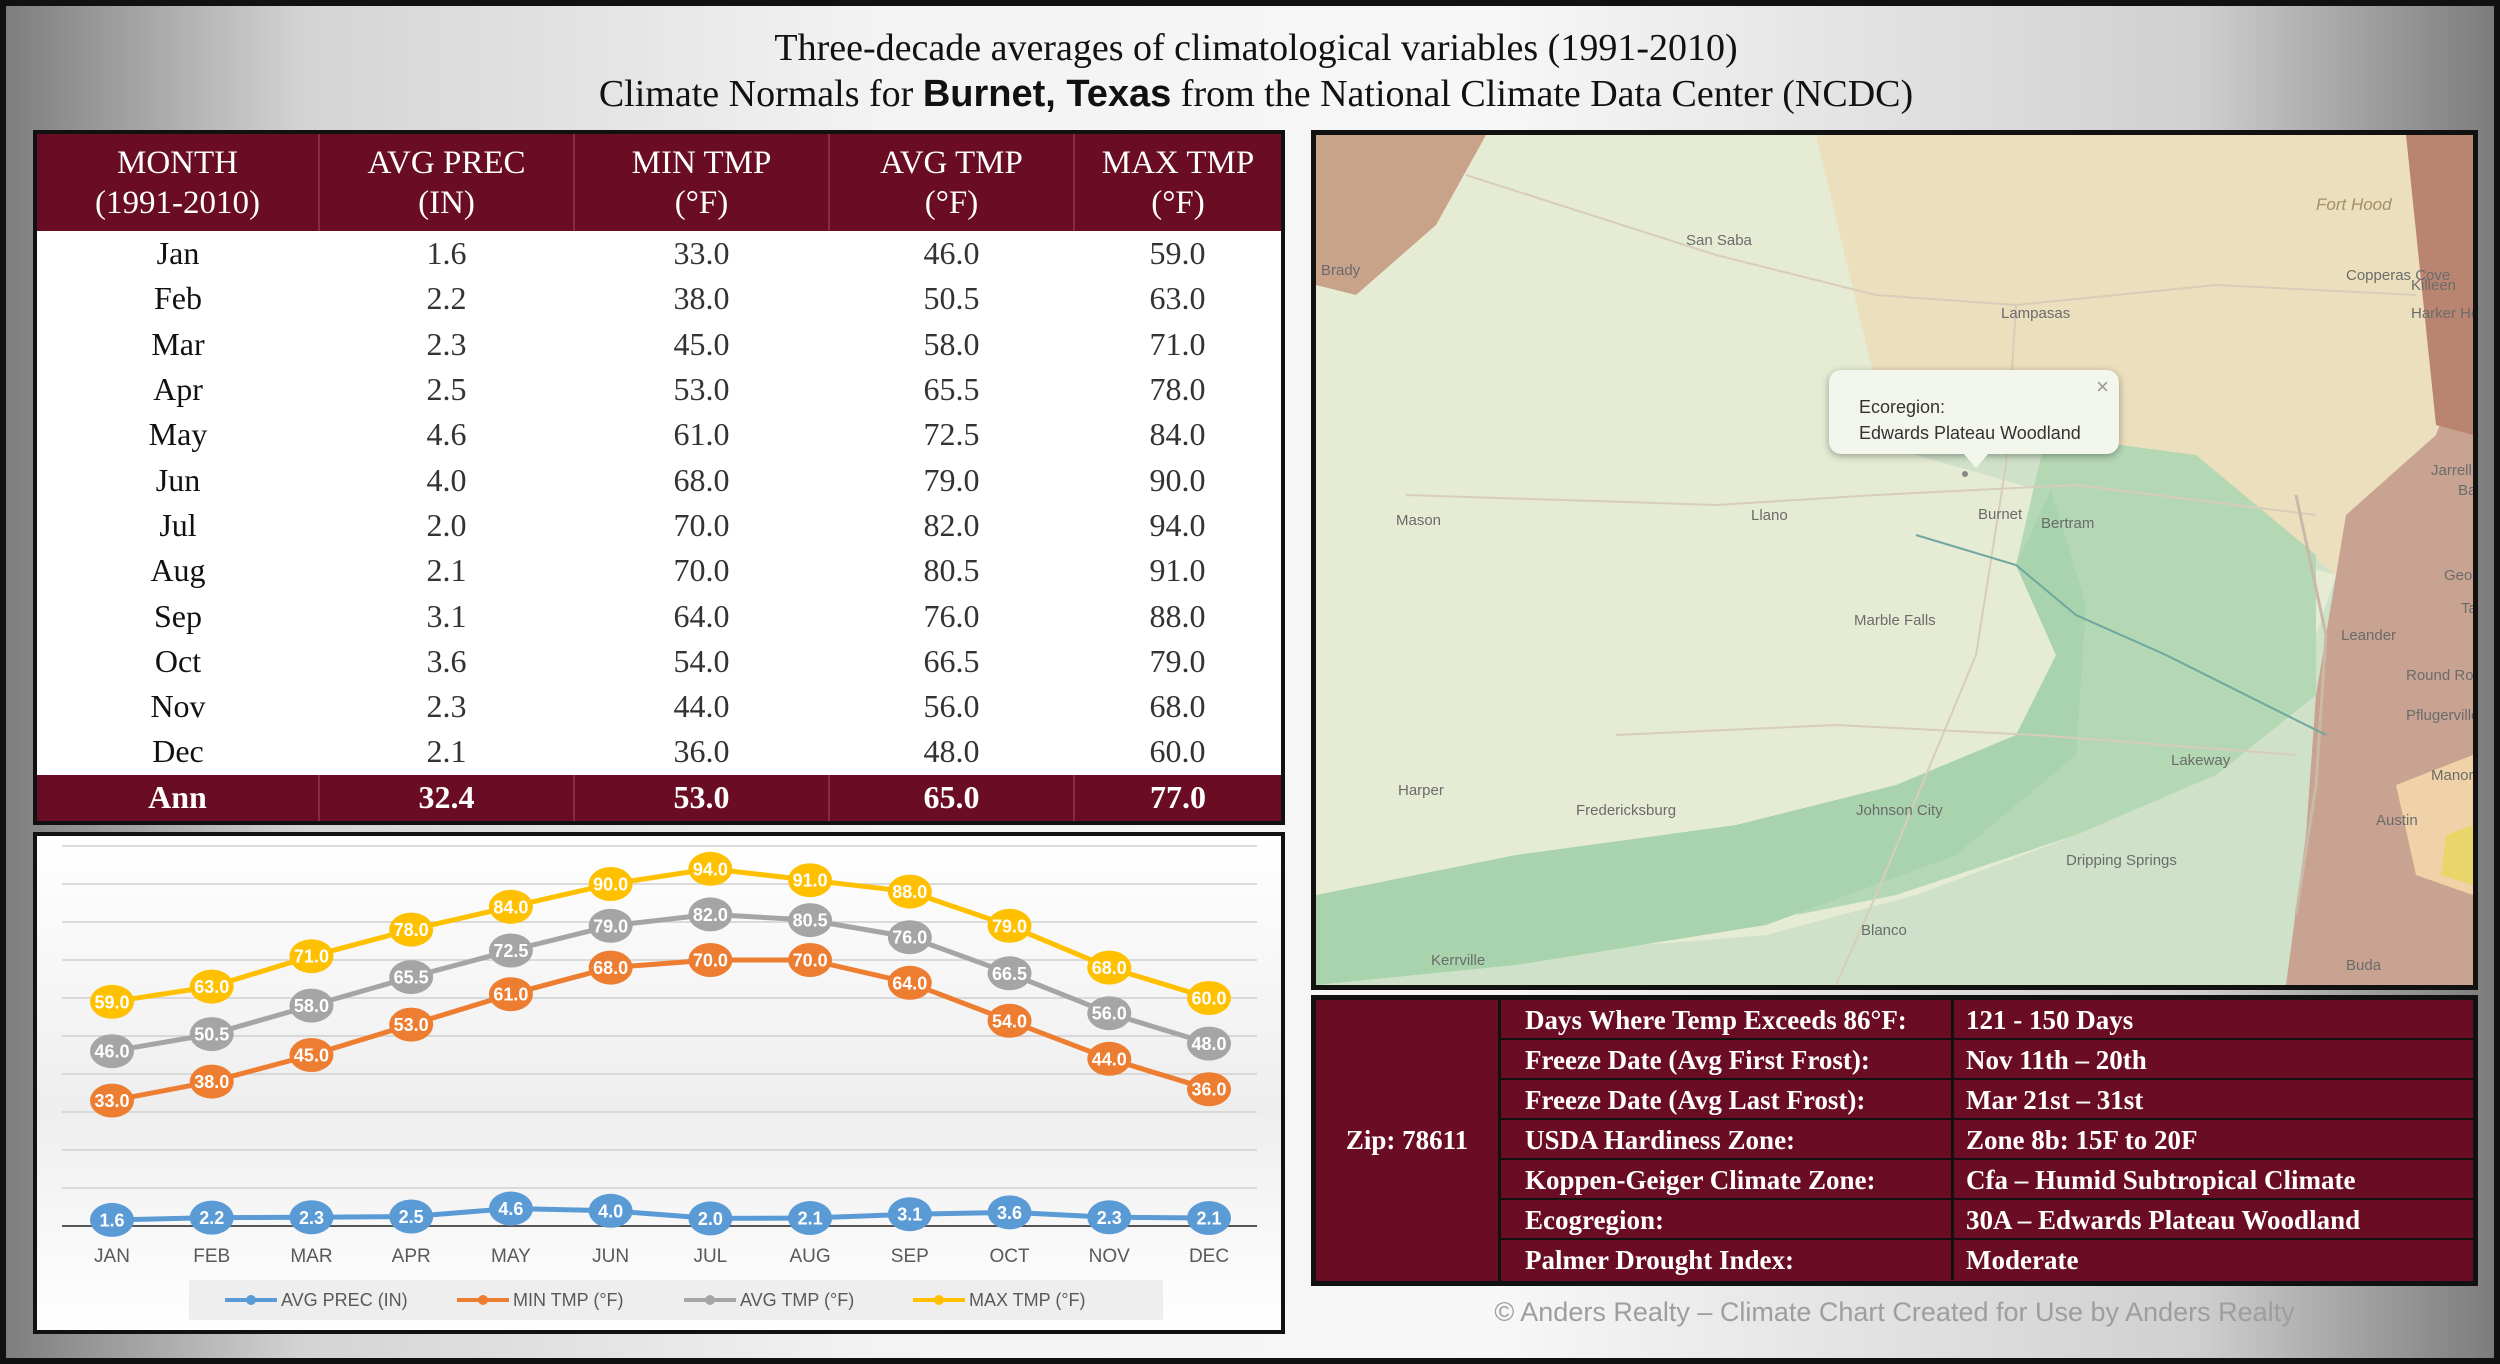 The image size is (2500, 1364). What do you see at coordinates (2022, 1260) in the screenshot?
I see `info-value: Moderate` at bounding box center [2022, 1260].